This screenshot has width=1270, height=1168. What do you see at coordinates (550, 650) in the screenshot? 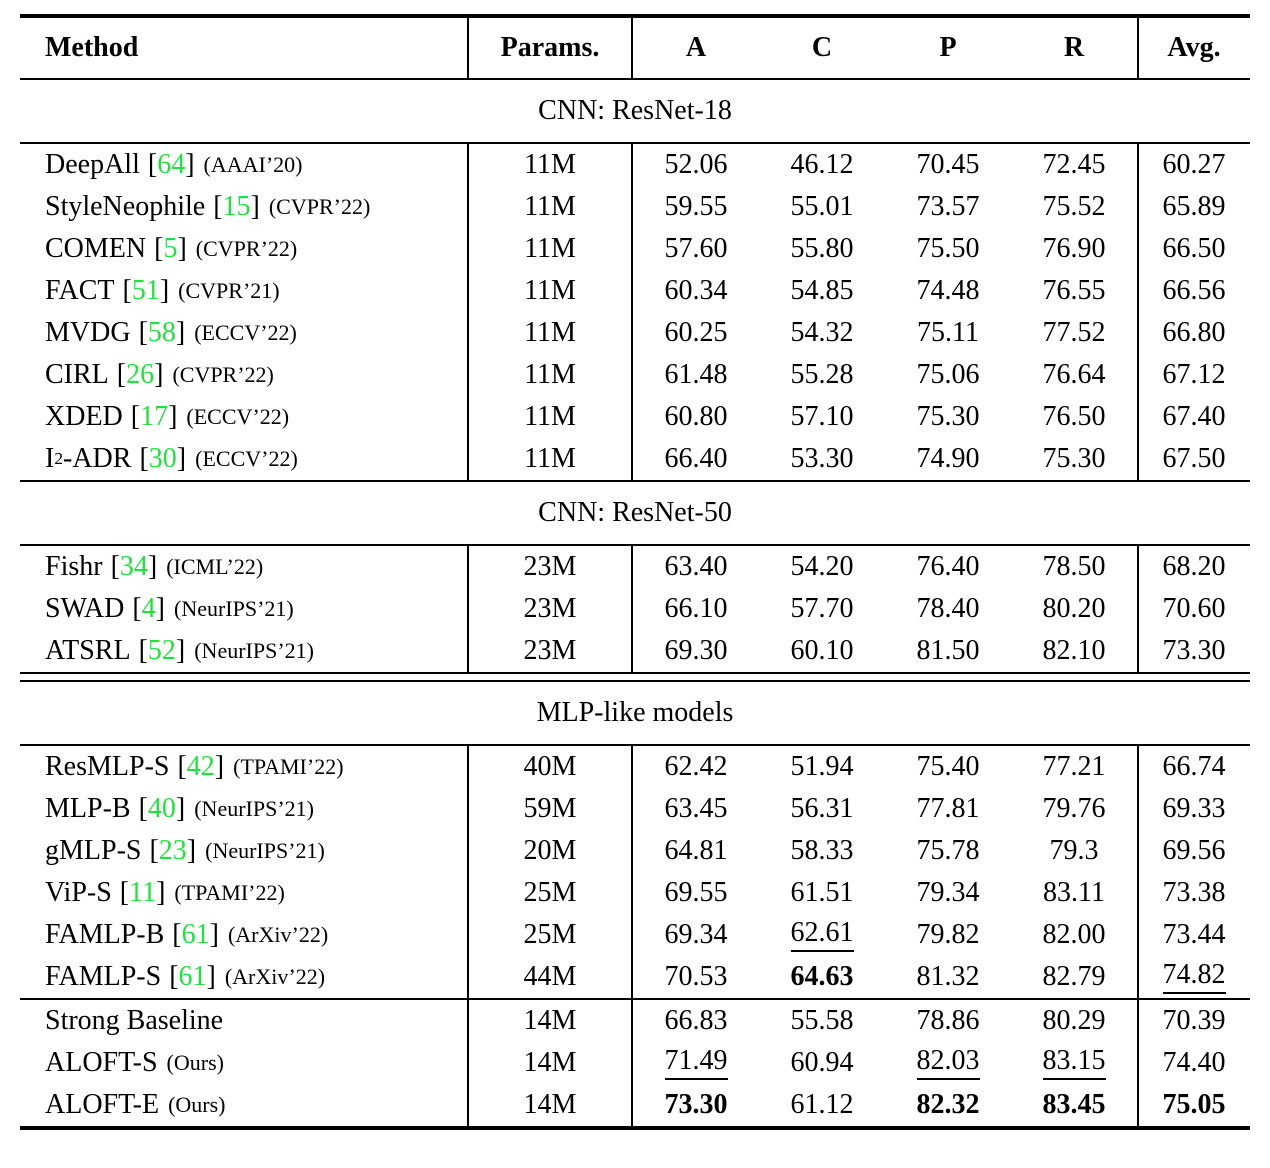
I see `params-value: 23M` at bounding box center [550, 650].